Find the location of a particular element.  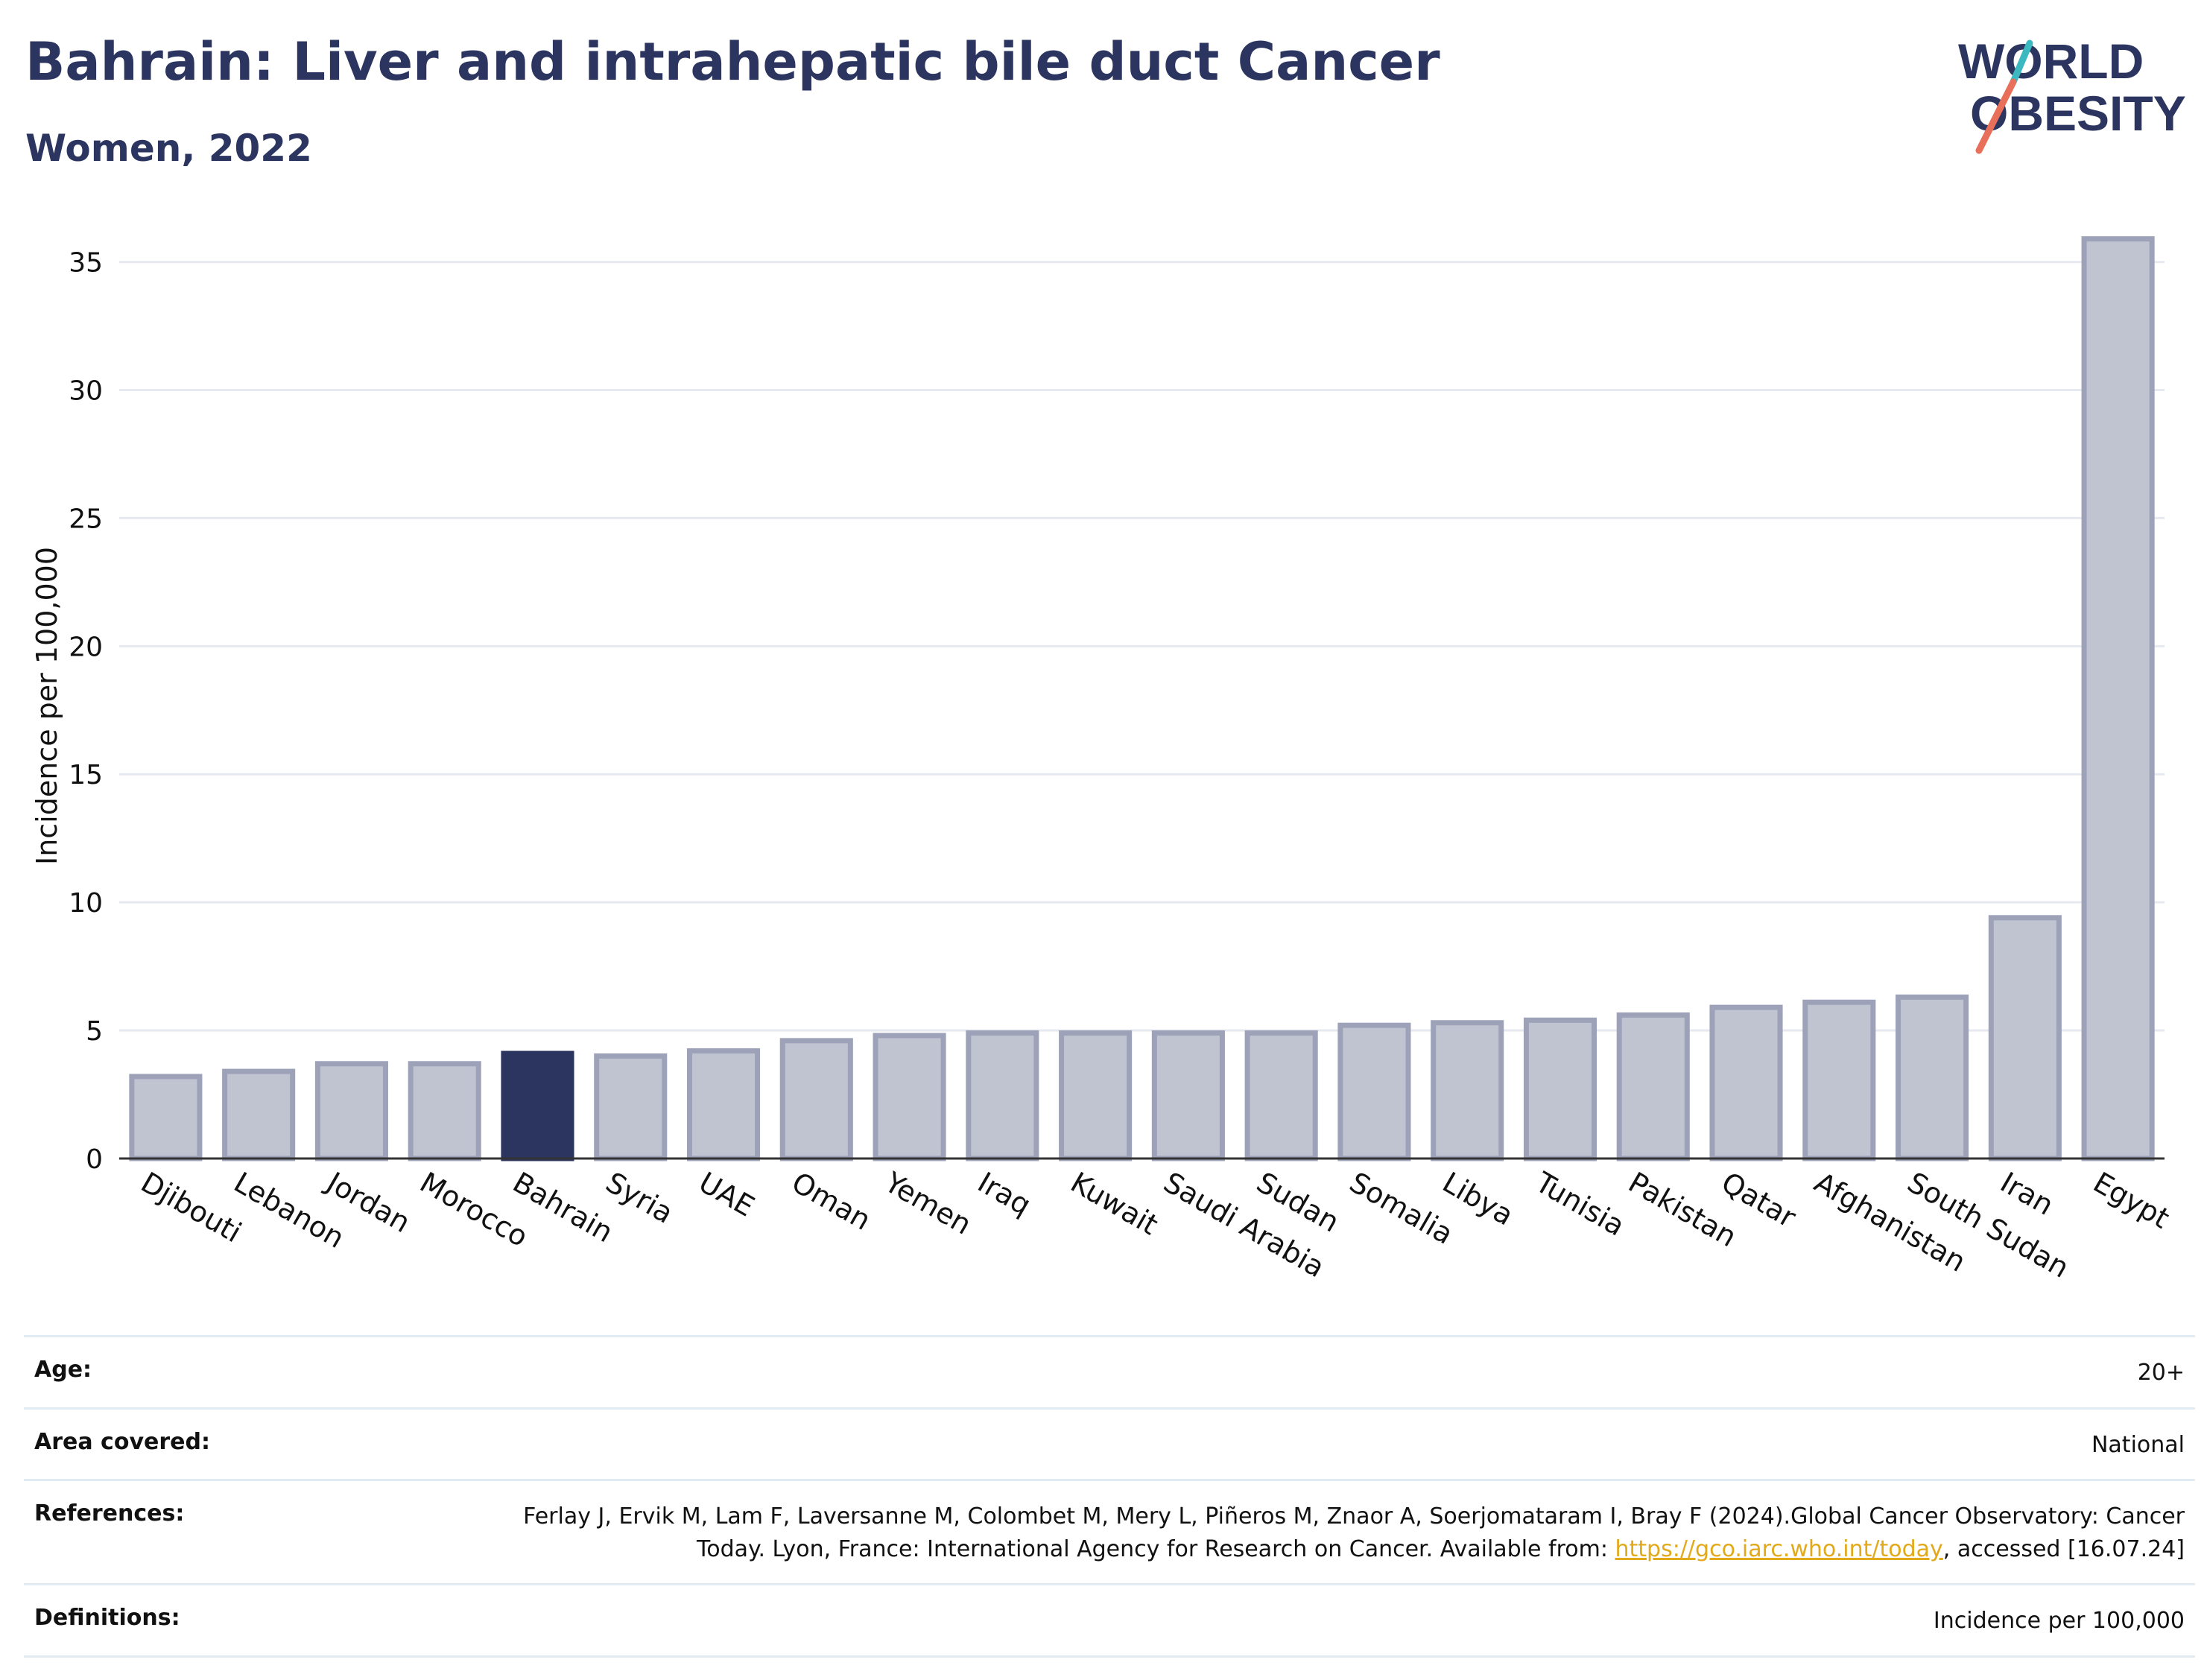

y-axis-label: Incidence per 100,000 is located at coordinates (47, 706).